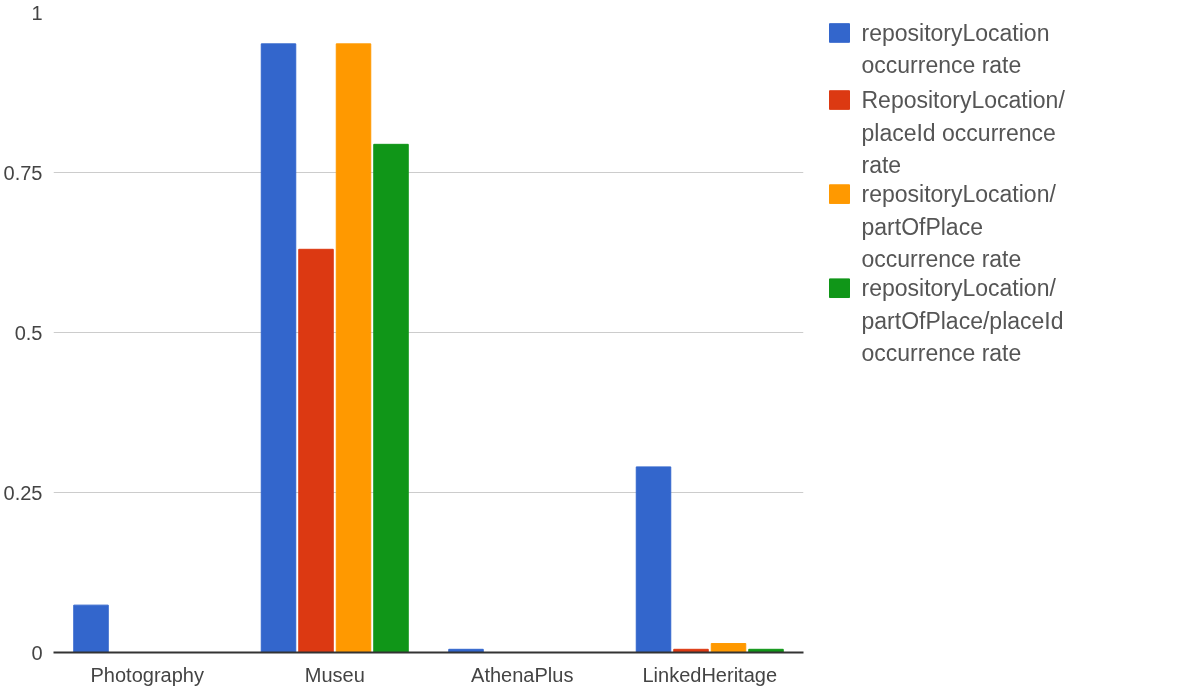  Describe the element at coordinates (522, 674) in the screenshot. I see `x-tick-label: AthenaPlus` at that location.